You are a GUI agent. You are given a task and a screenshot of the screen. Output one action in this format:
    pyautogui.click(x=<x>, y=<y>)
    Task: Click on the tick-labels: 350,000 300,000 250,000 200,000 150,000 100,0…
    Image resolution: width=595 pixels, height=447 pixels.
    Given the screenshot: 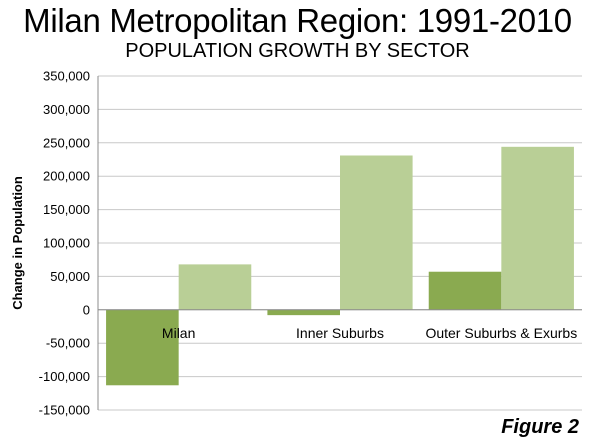 What is the action you would take?
    pyautogui.click(x=64, y=243)
    